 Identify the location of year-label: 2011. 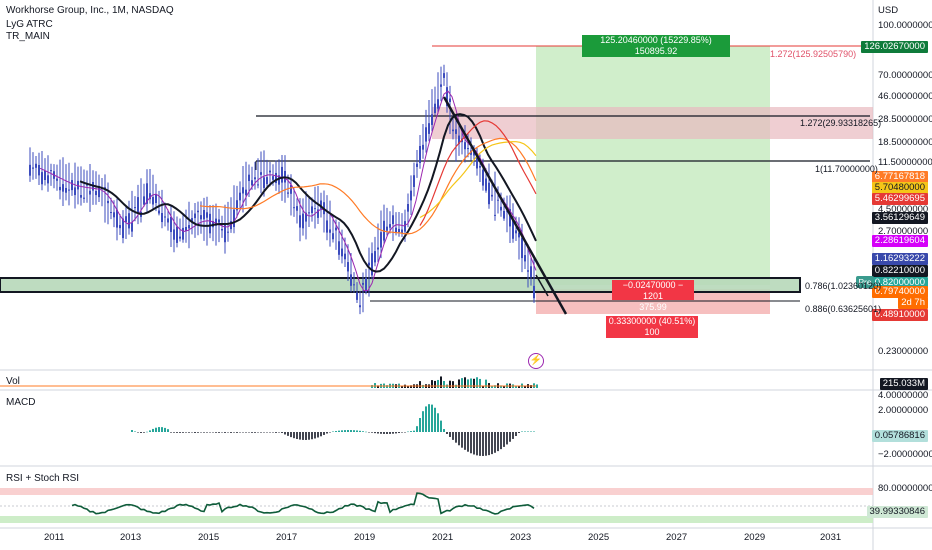
(54, 537).